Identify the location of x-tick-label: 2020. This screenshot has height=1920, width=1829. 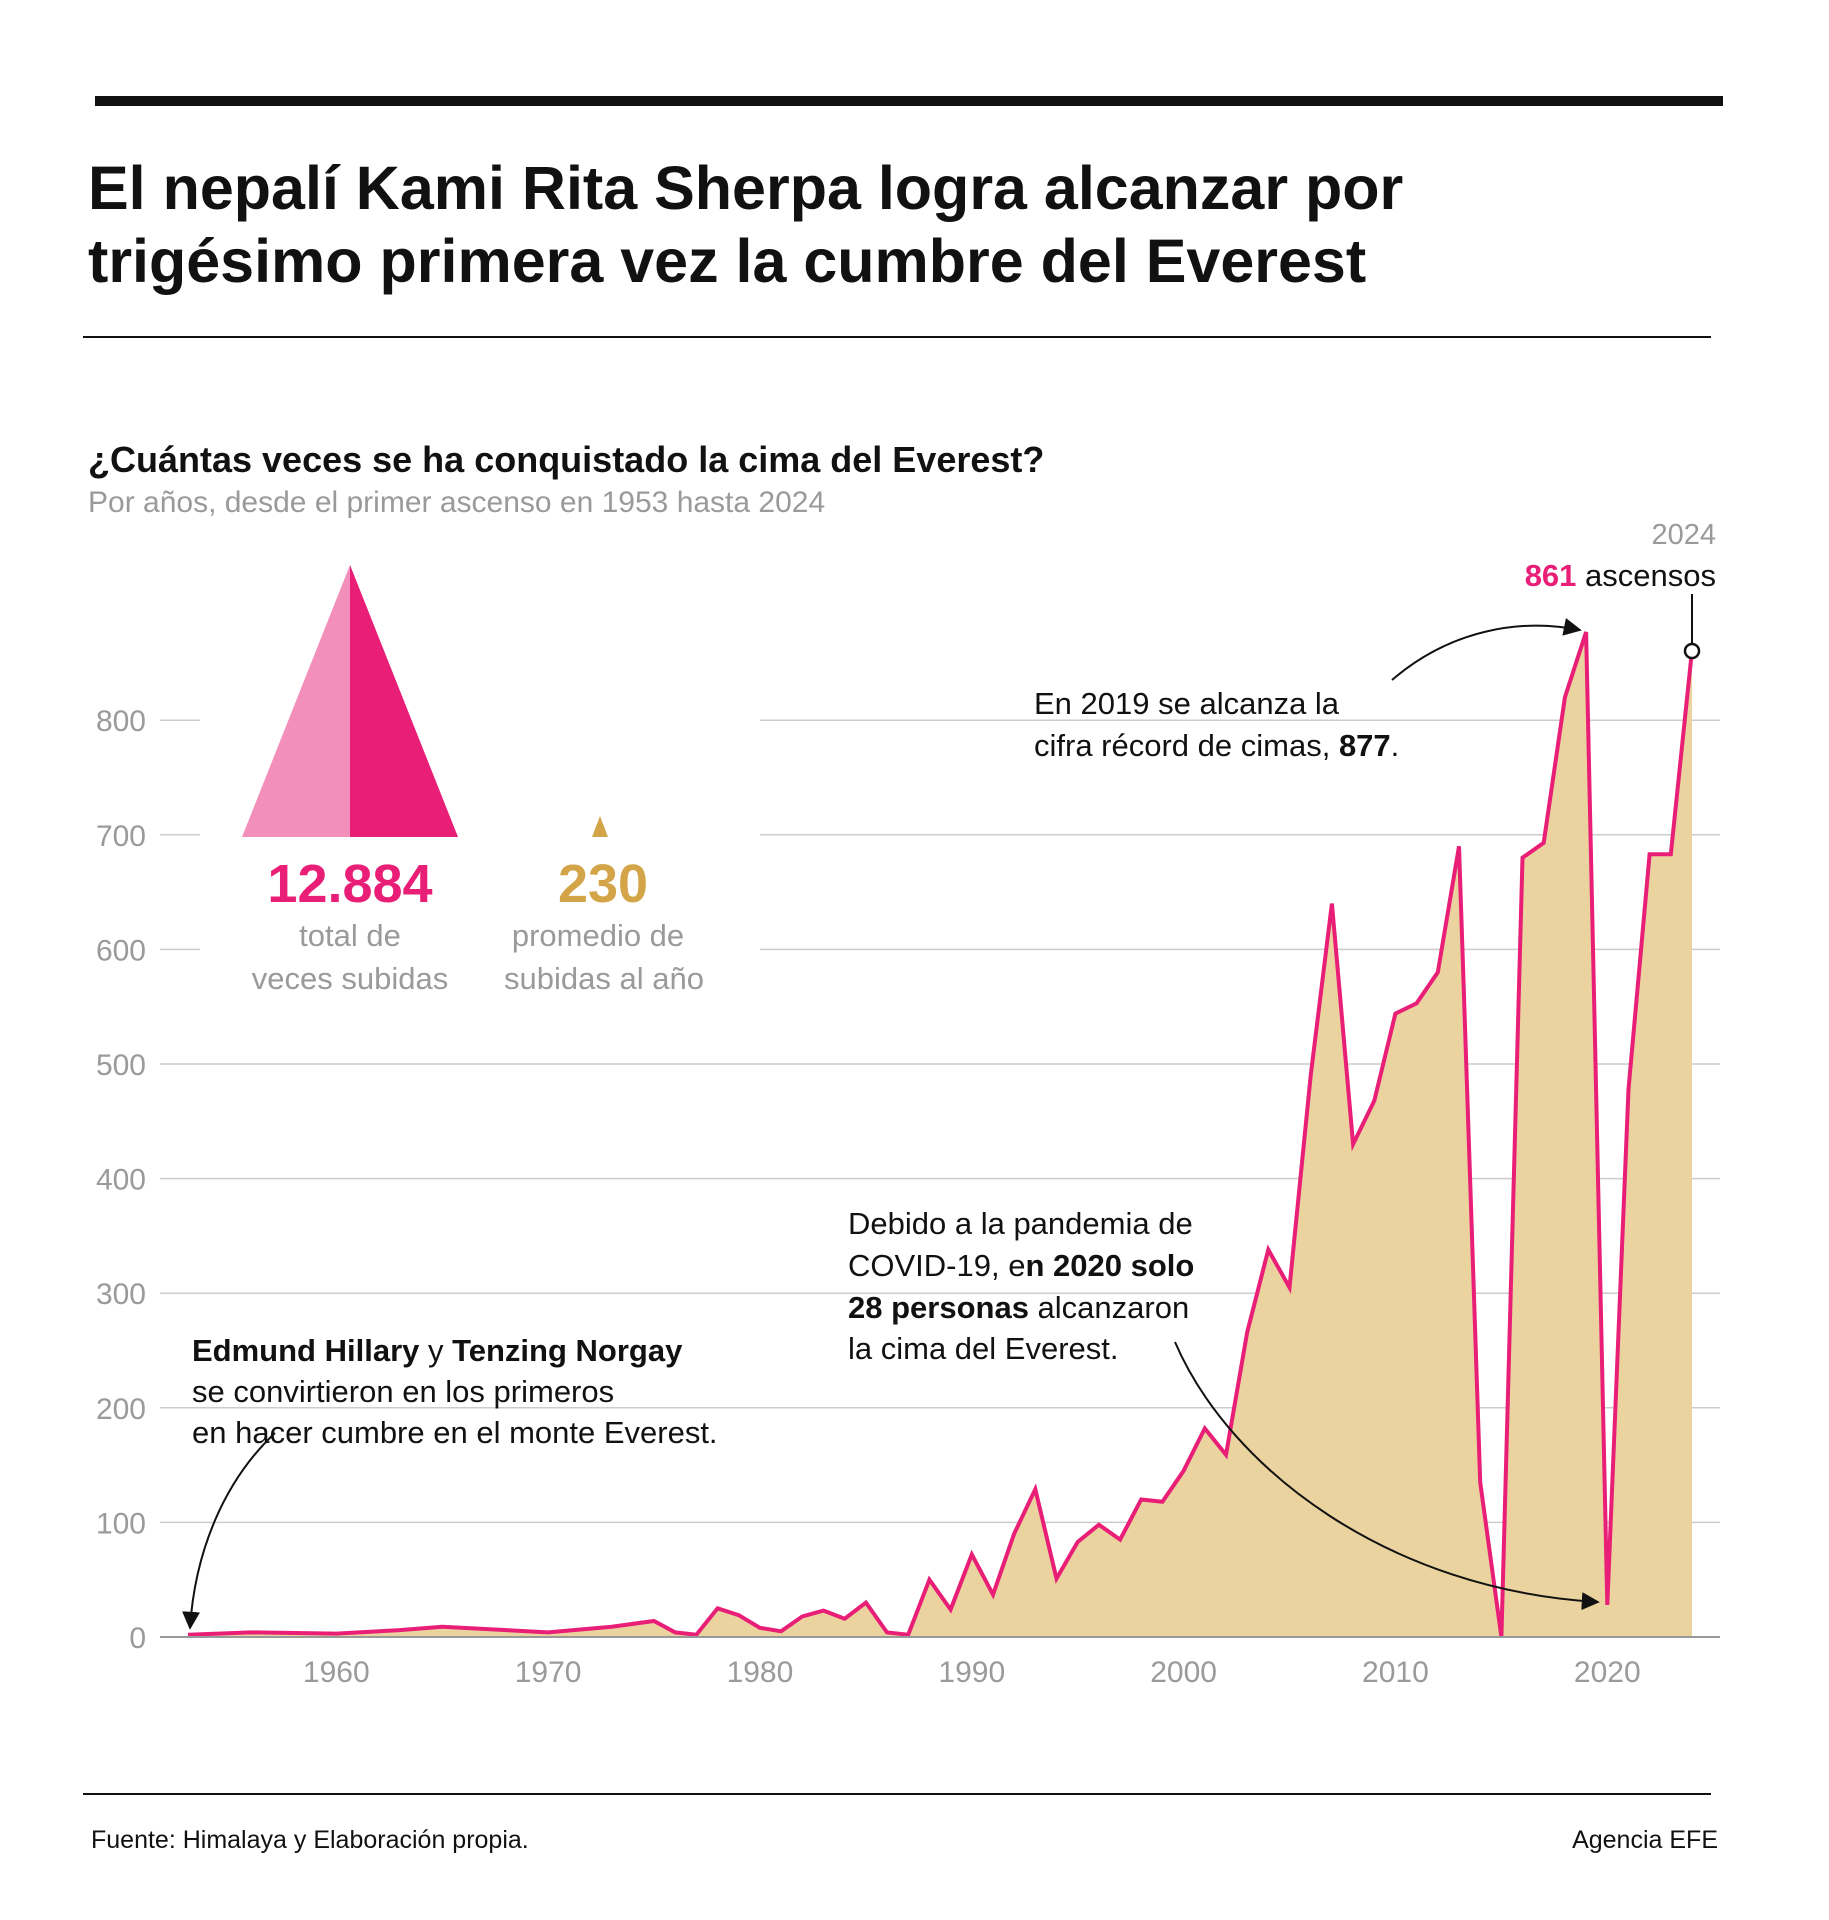
(1607, 1672).